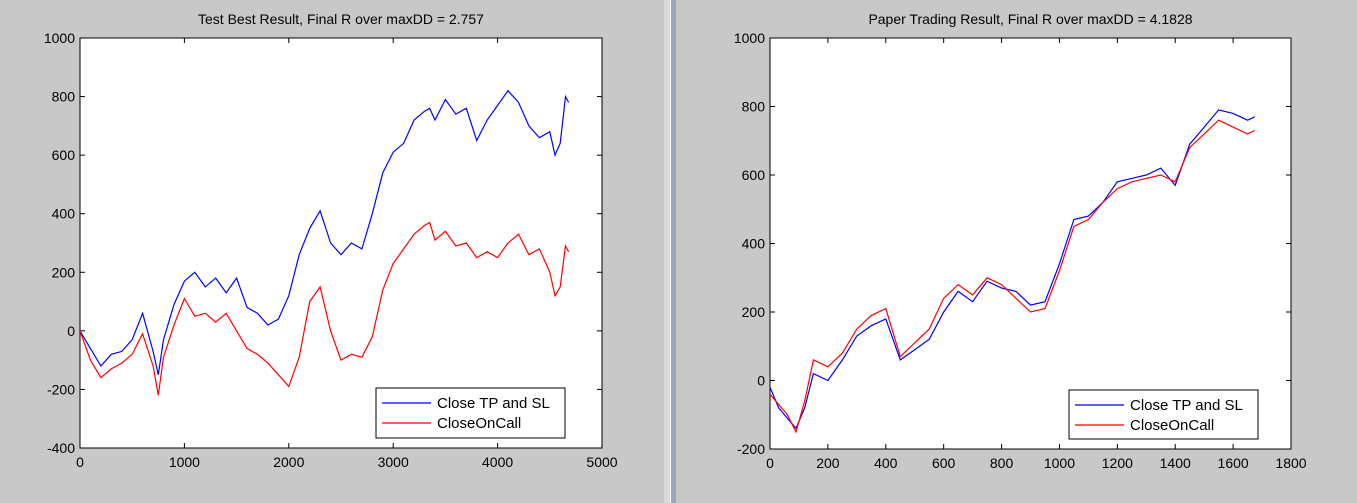 The image size is (1357, 503). Describe the element at coordinates (325, 308) in the screenshot. I see `series-line-closeoncall` at that location.